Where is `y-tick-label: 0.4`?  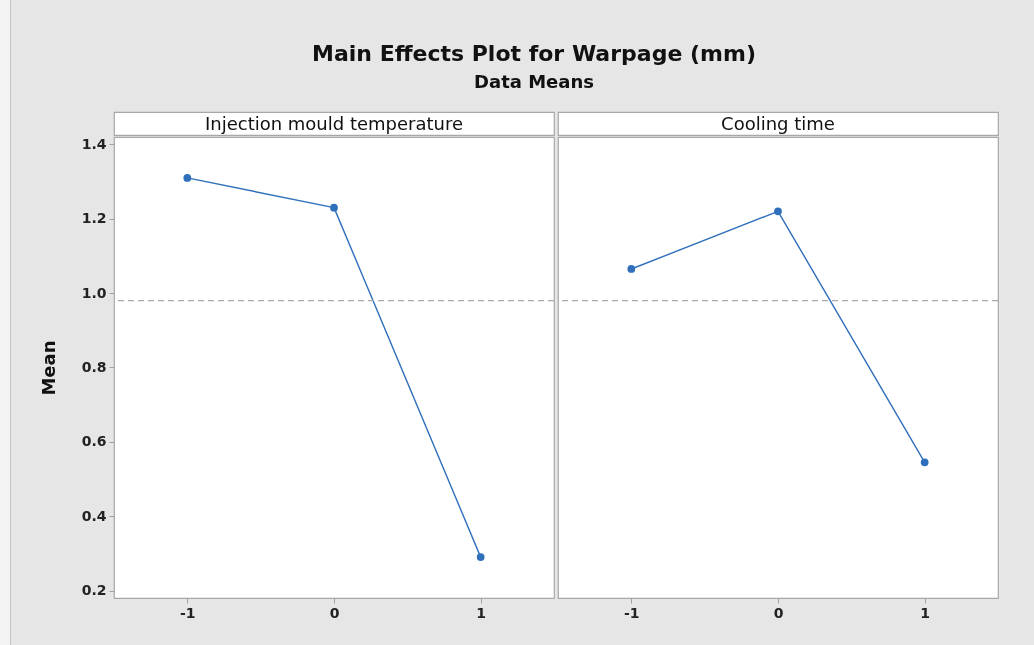 y-tick-label: 0.4 is located at coordinates (94, 515).